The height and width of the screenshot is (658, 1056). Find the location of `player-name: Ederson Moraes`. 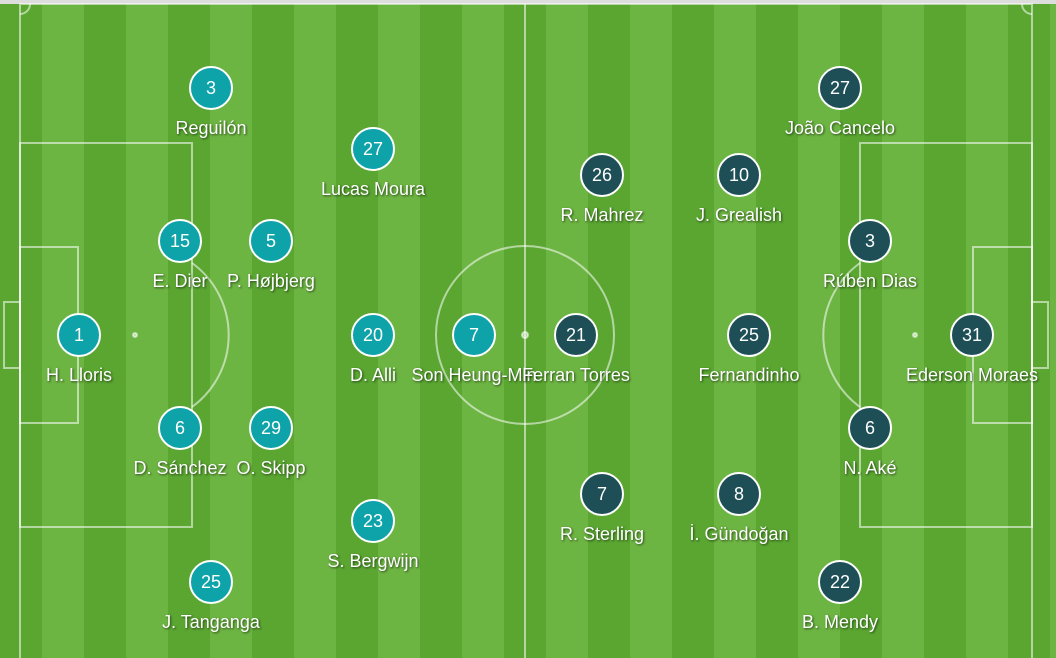

player-name: Ederson Moraes is located at coordinates (972, 375).